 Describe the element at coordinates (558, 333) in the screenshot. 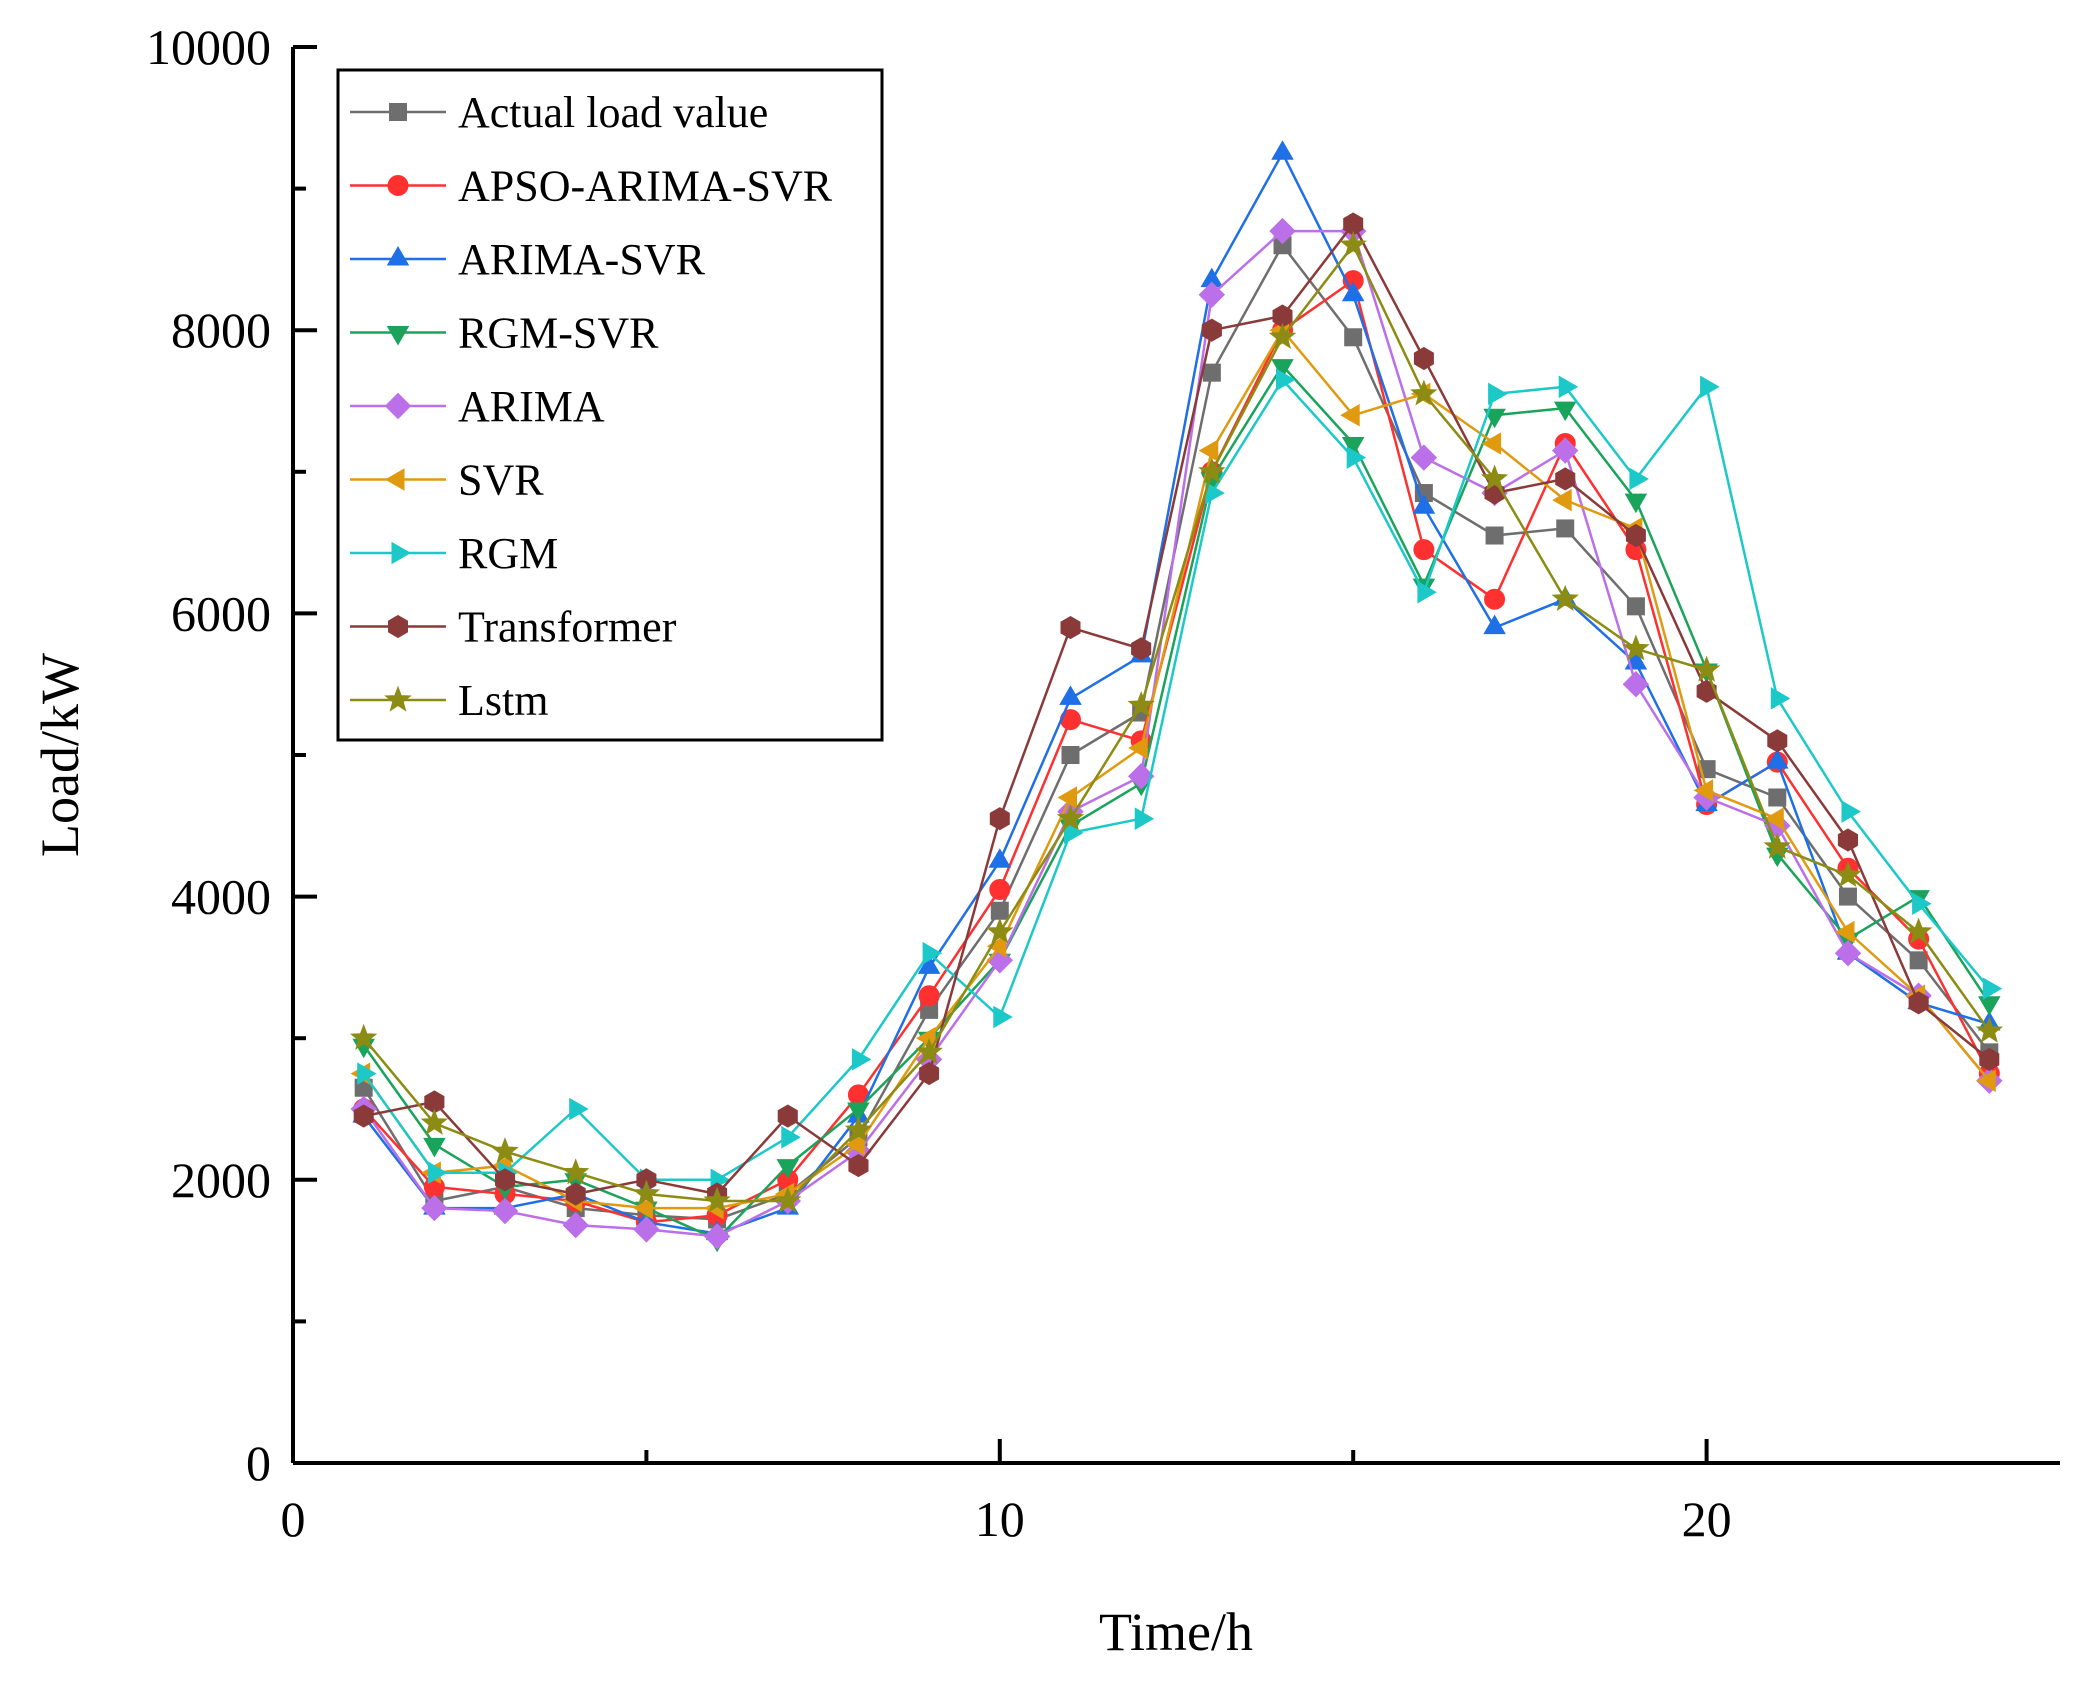

I see `legend-label: RGM-SVR` at that location.